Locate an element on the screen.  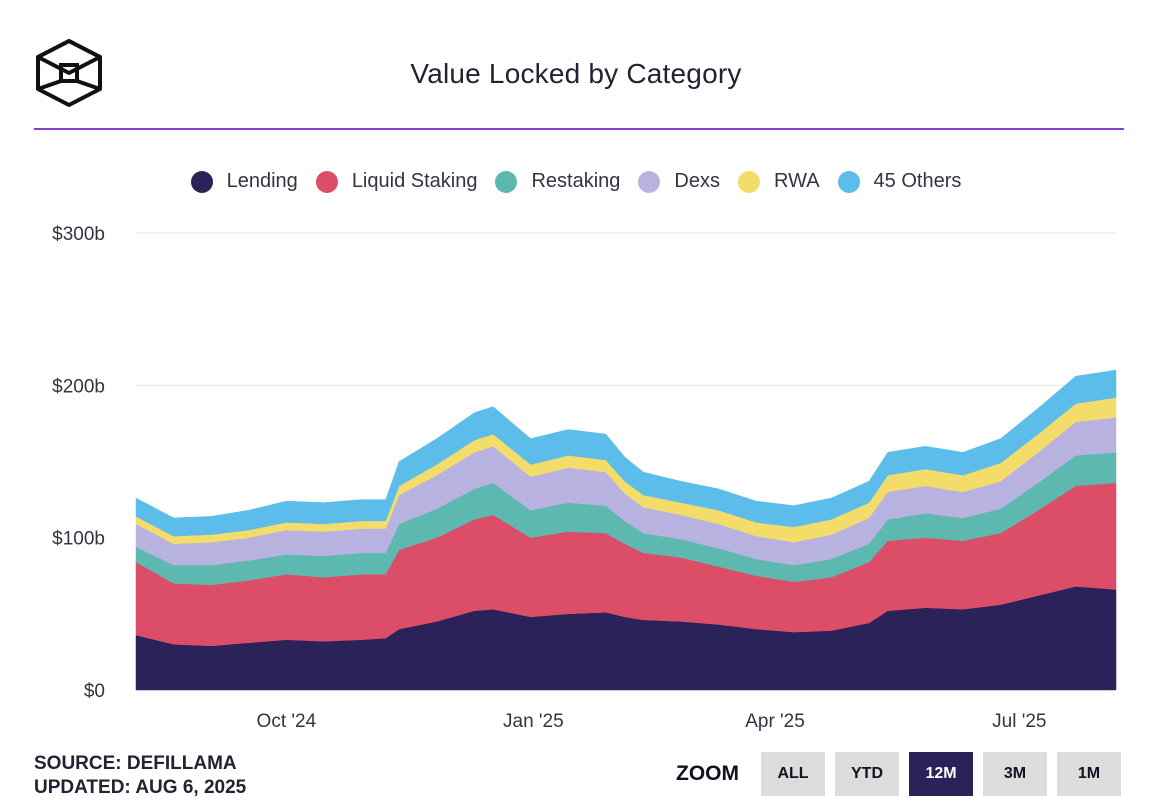
zoom-3m-button: 3M is located at coordinates (1015, 774).